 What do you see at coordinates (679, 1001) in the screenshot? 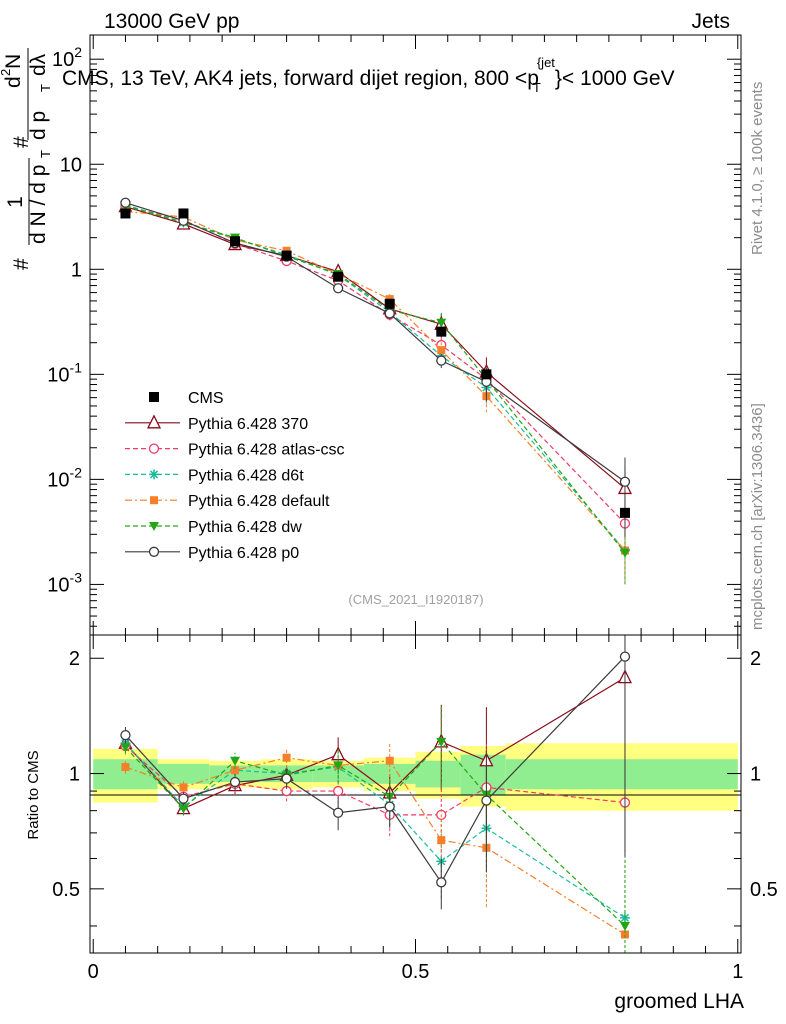
I see `x-axis-title: groomed LHA` at bounding box center [679, 1001].